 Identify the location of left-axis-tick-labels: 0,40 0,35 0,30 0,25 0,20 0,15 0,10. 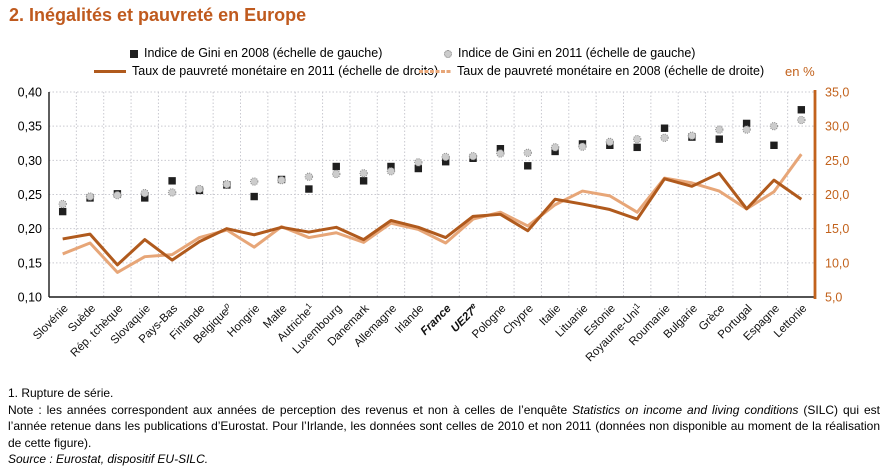
(30, 195).